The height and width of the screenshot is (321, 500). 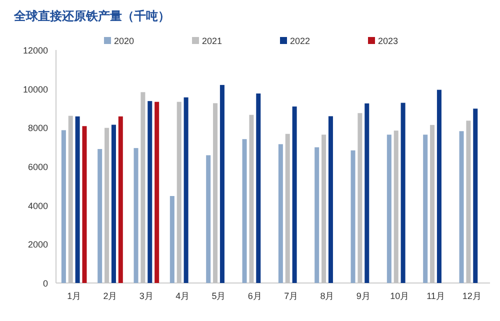 I want to click on x-tick-label: 2月, so click(x=110, y=296).